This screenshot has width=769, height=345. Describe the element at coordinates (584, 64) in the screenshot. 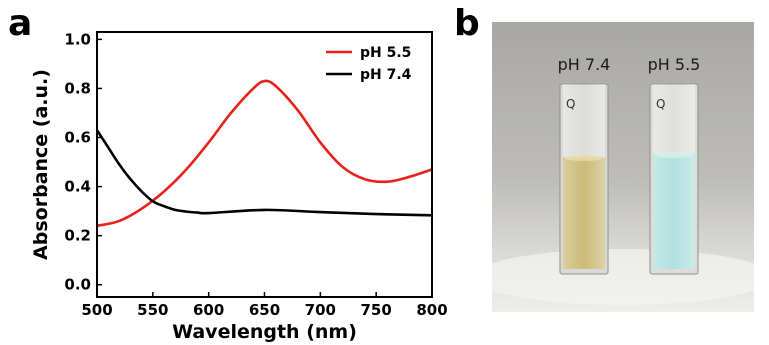

I see `left-cuvette-label: pH 7.4` at that location.